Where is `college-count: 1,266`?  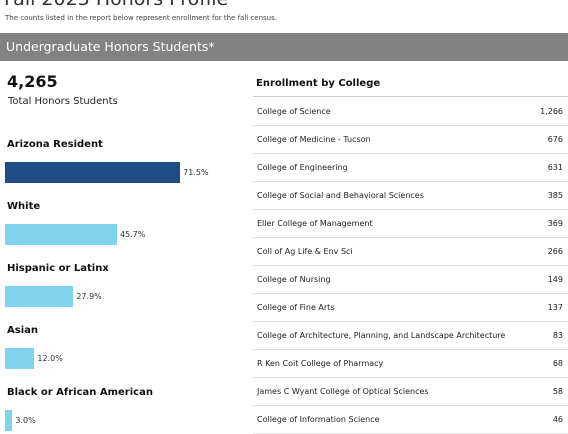 college-count: 1,266 is located at coordinates (551, 111).